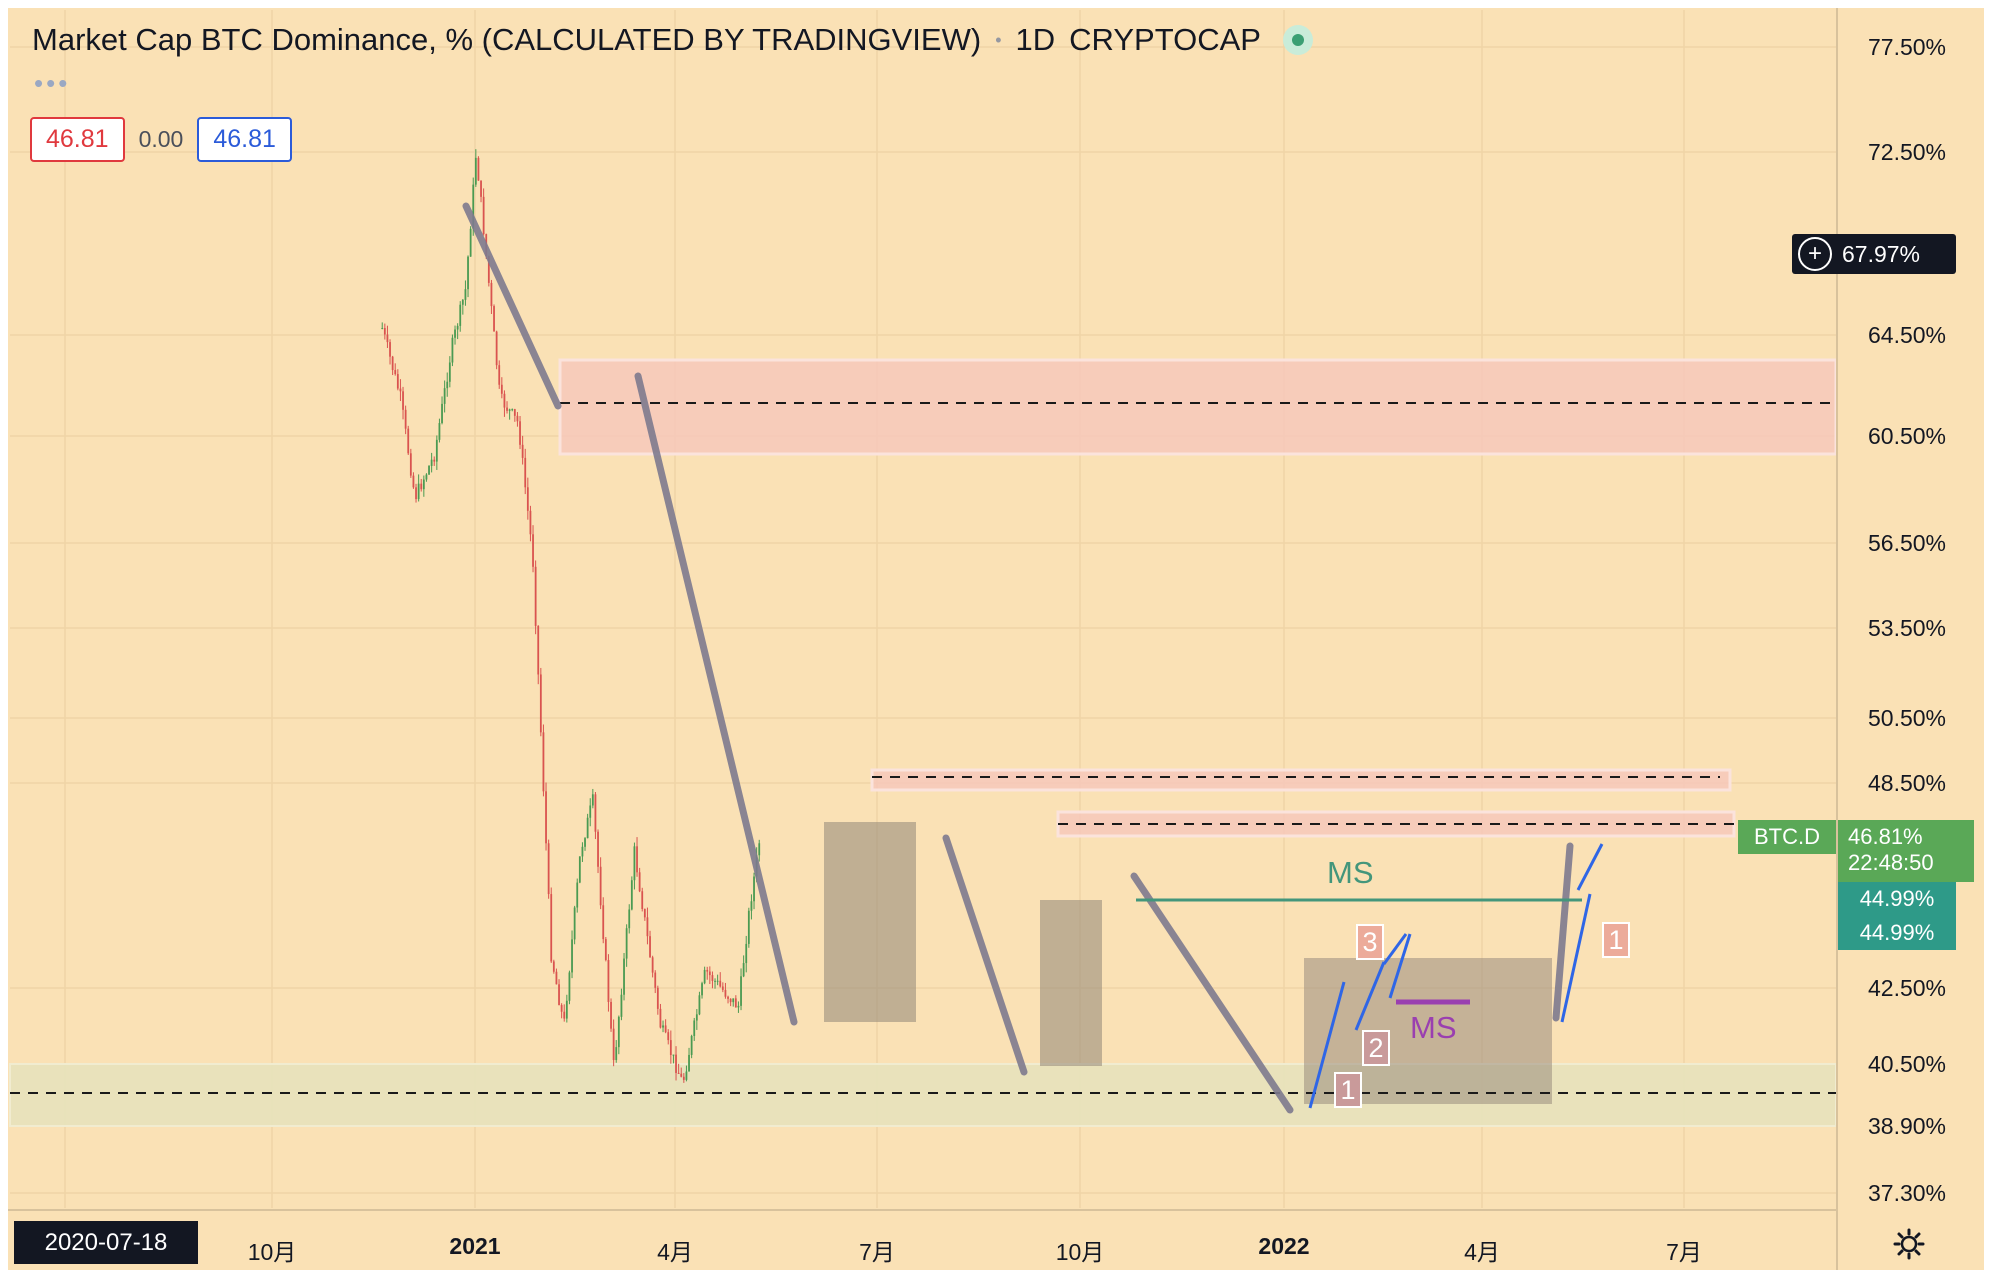 This screenshot has height=1278, width=1992. What do you see at coordinates (244, 139) in the screenshot?
I see `buy-price-button: 46.81` at bounding box center [244, 139].